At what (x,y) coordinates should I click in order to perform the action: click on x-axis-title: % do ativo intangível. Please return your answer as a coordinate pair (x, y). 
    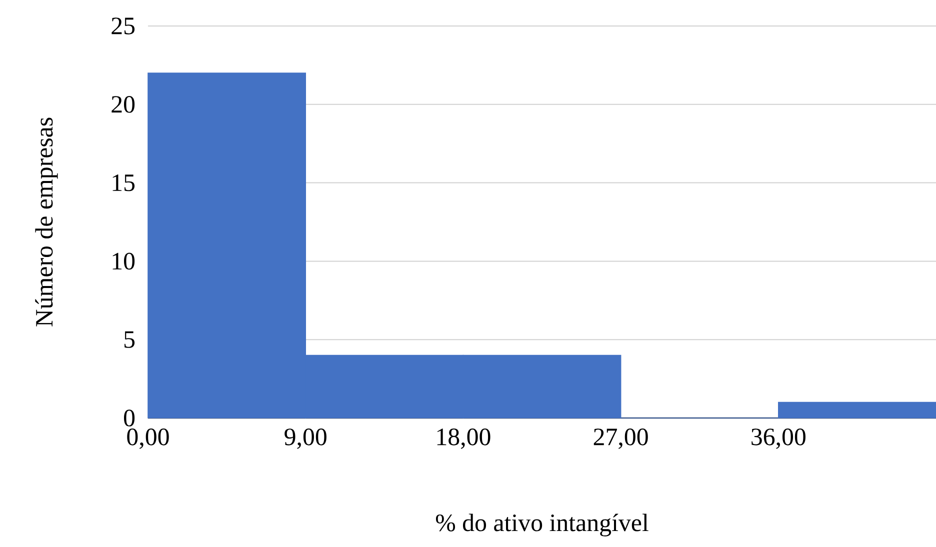
    Looking at the image, I should click on (542, 525).